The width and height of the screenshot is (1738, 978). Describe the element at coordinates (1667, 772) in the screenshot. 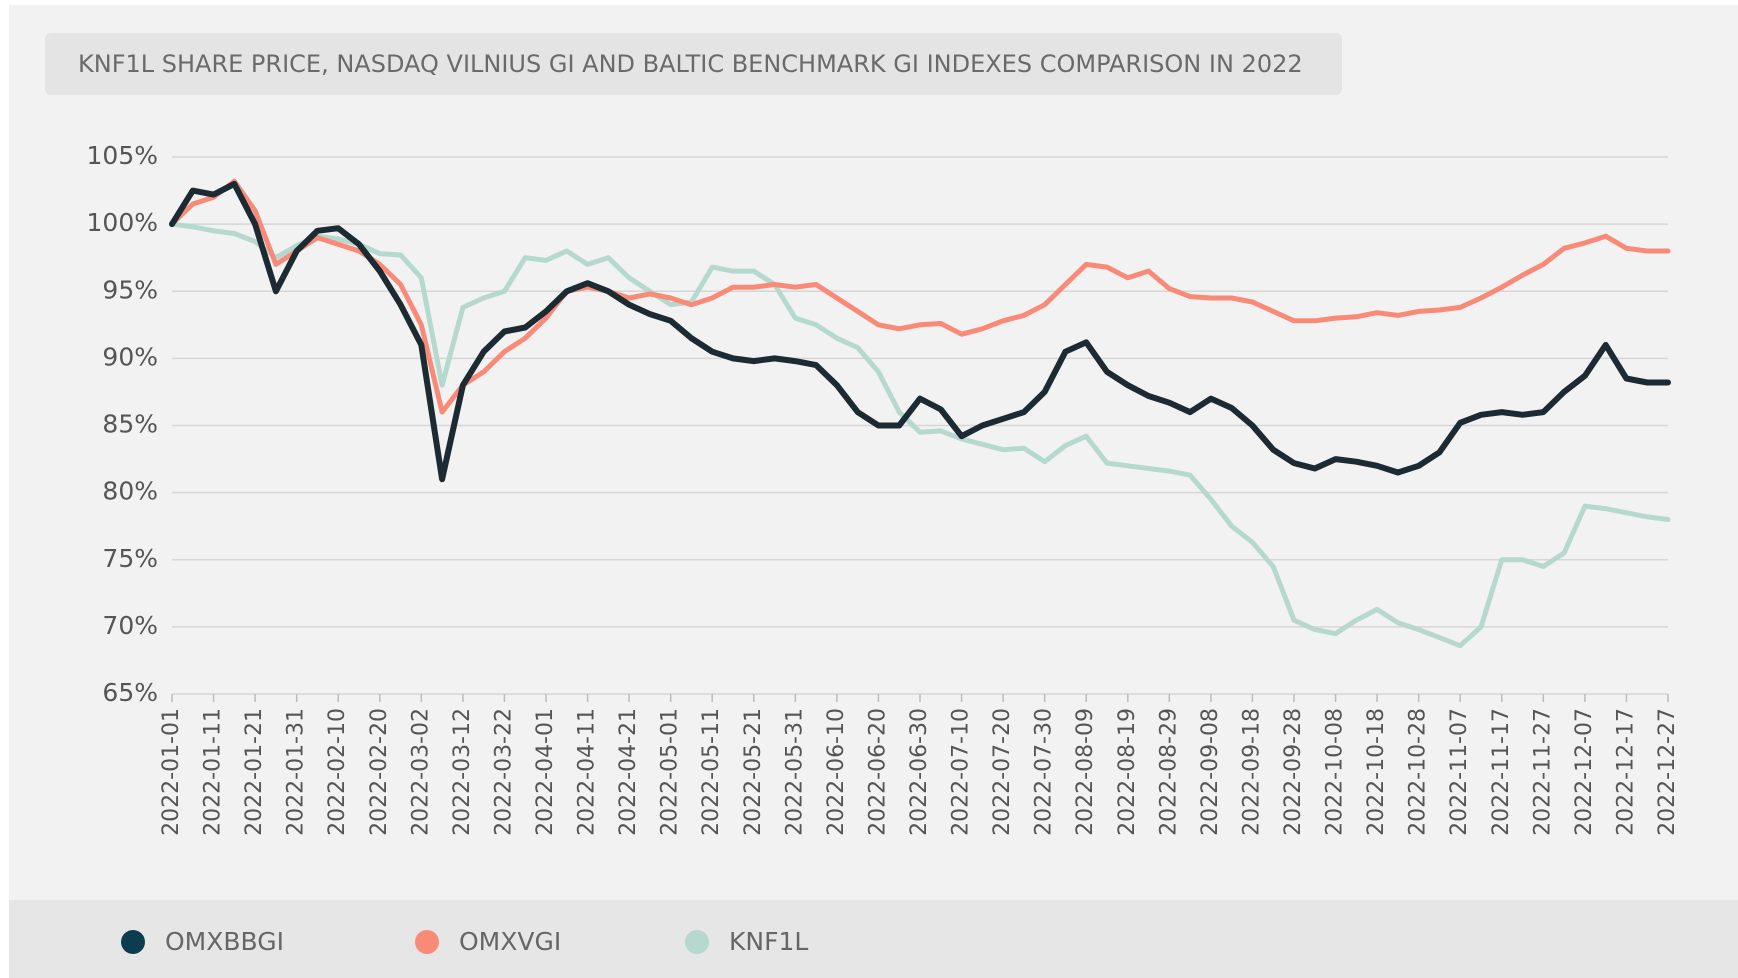

I see `x-tick-label: 2022-12-27` at that location.